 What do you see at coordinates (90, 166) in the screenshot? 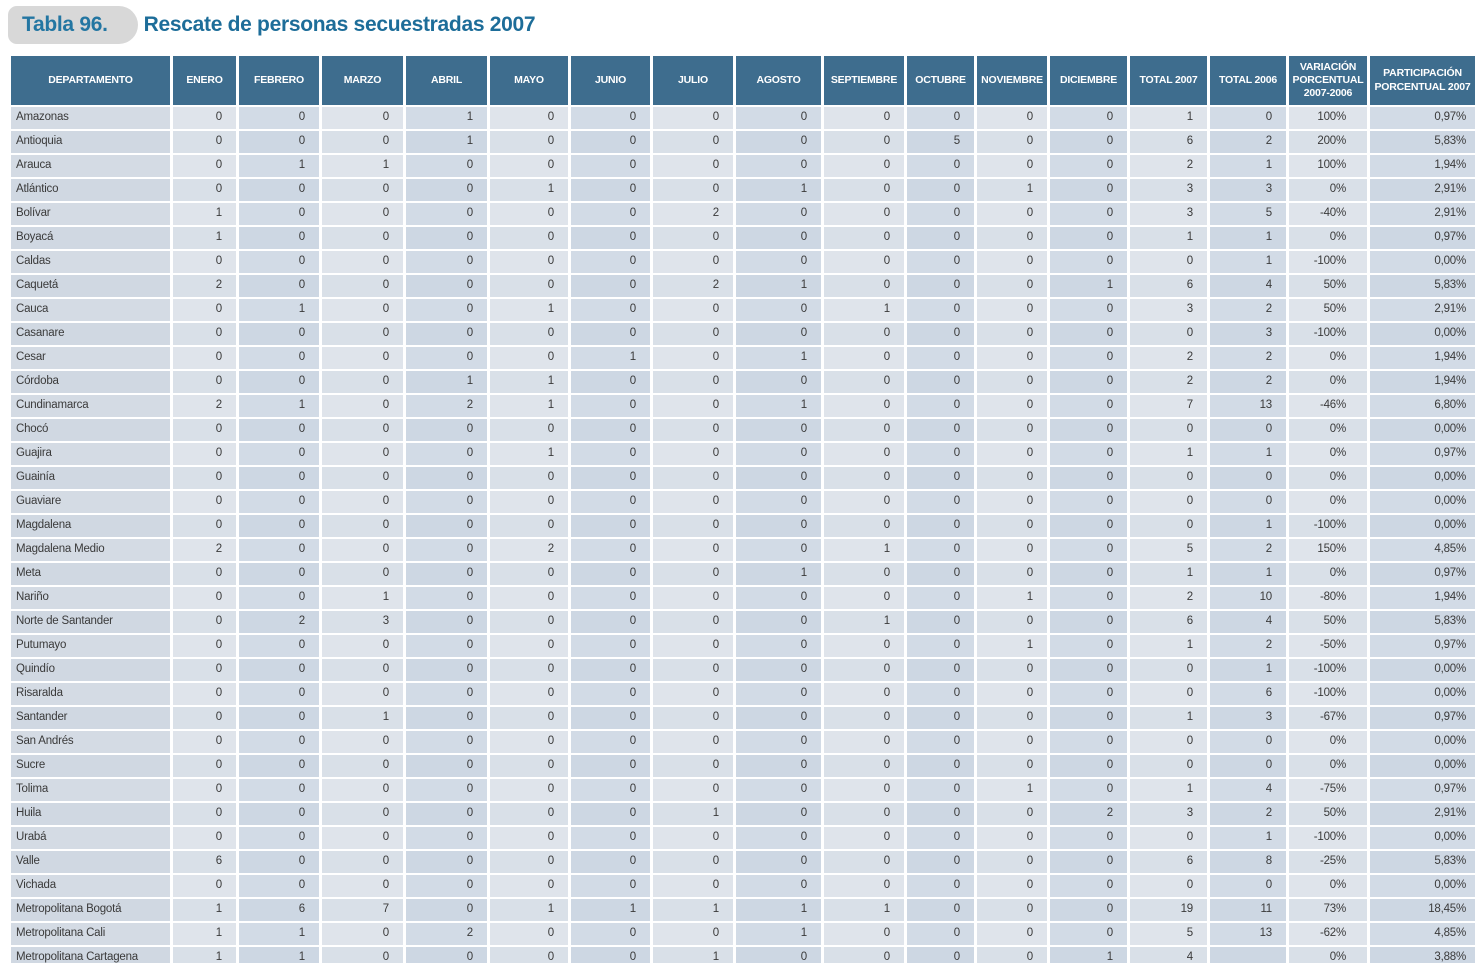
I see `department-cell: Arauca` at bounding box center [90, 166].